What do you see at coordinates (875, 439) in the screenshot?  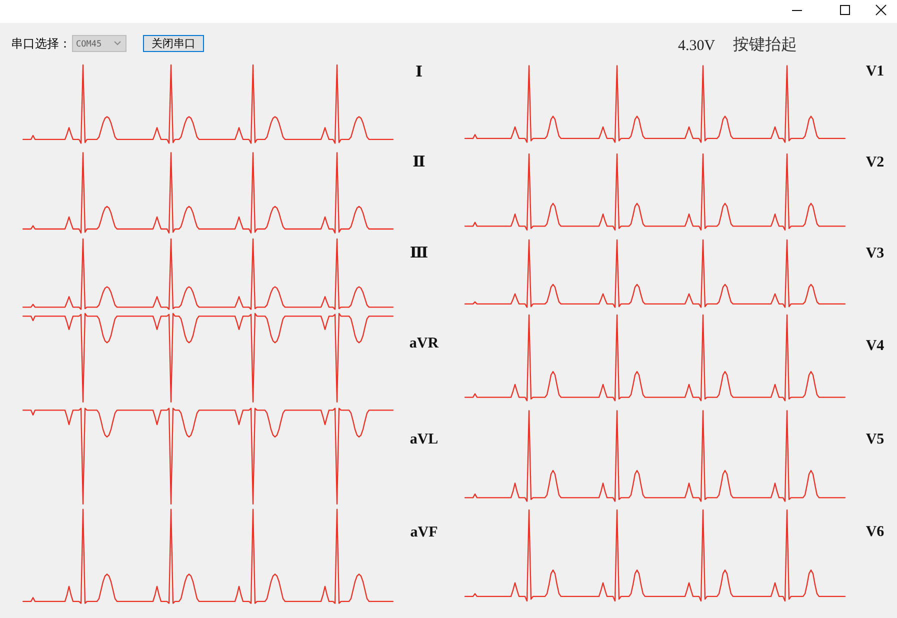 I see `series-name: V5` at bounding box center [875, 439].